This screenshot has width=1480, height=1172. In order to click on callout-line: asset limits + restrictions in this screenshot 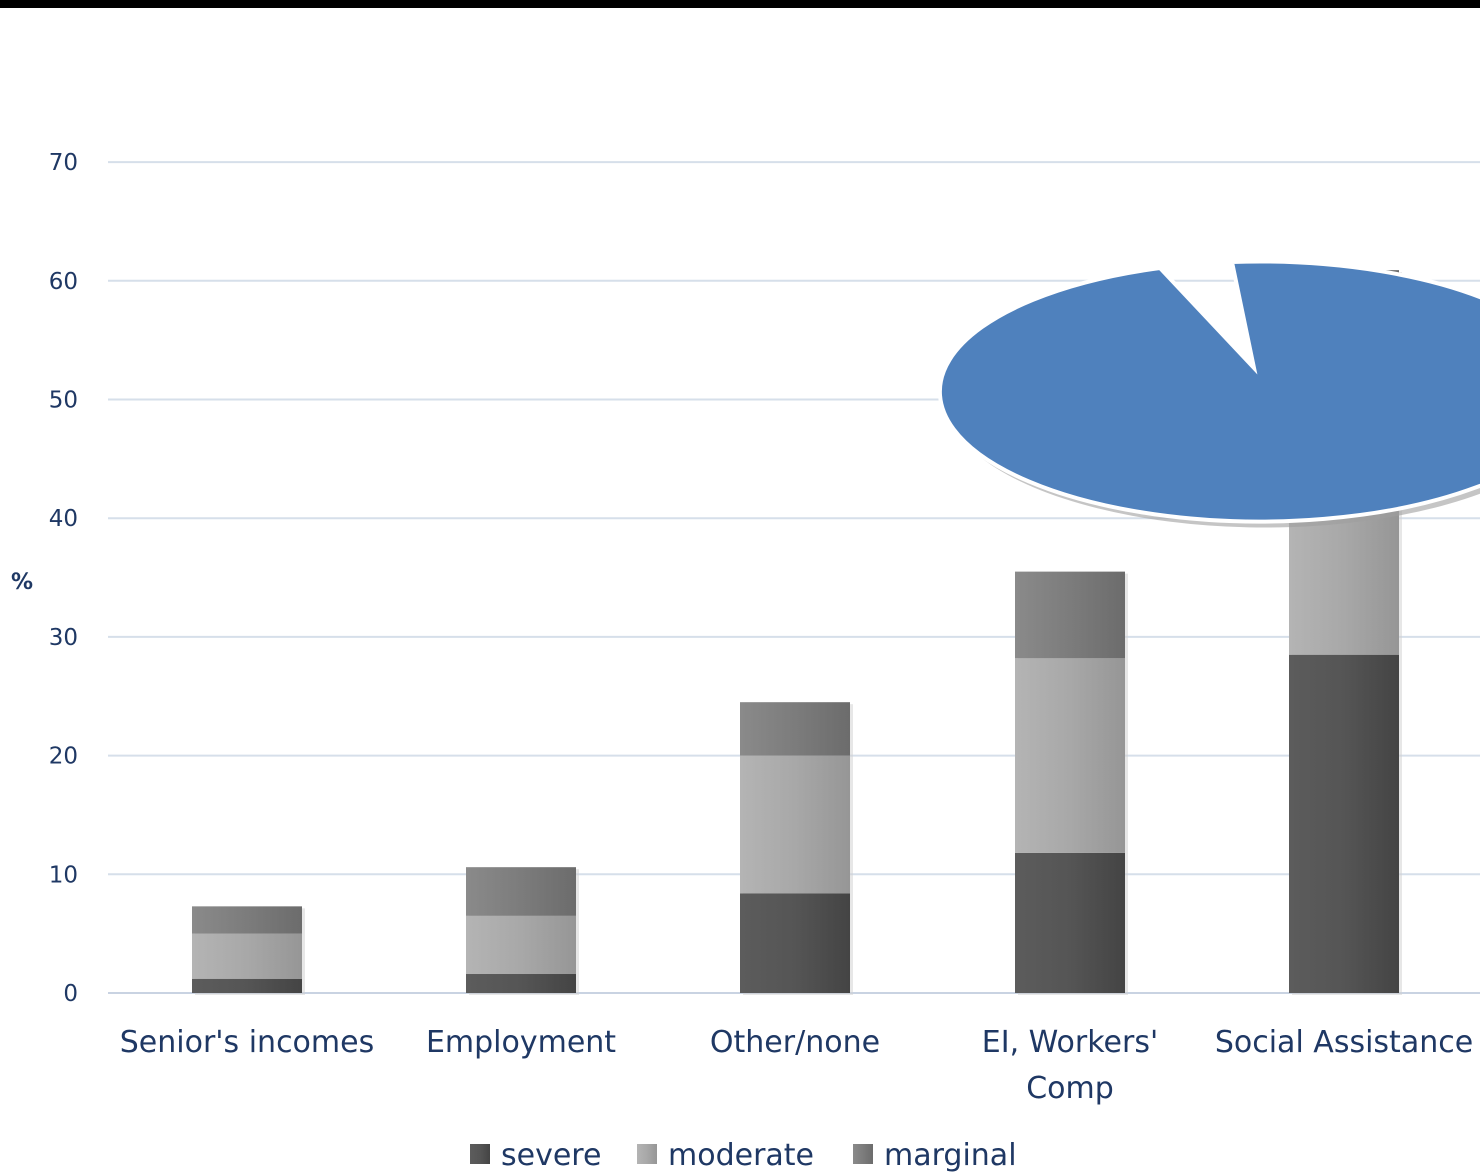, I will do `click(1053, 132)`.